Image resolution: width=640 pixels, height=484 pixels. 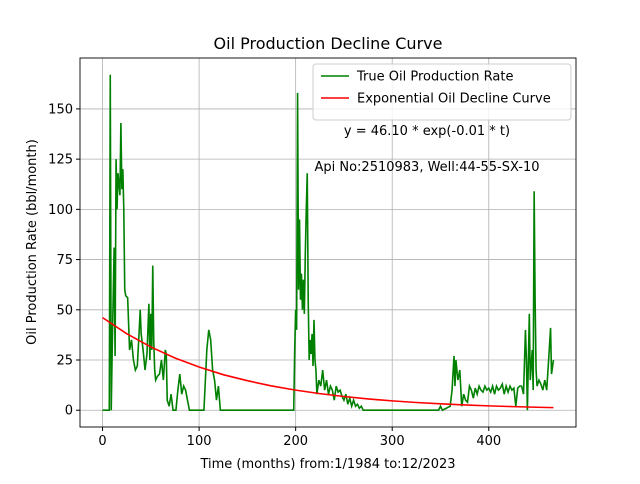 I want to click on legend-box, so click(x=442, y=92).